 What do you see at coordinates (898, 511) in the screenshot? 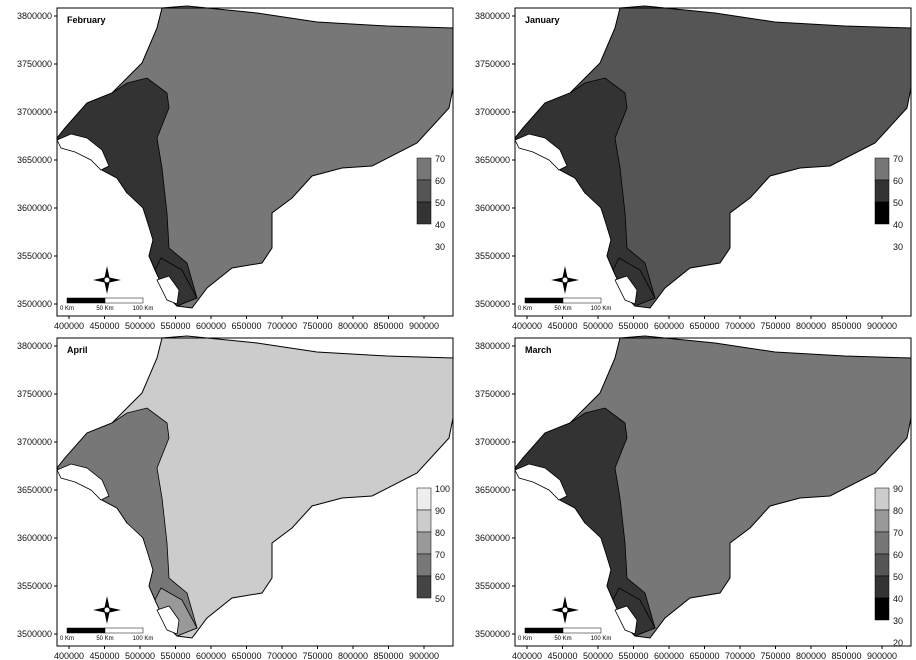
I see `legend-label: 80` at bounding box center [898, 511].